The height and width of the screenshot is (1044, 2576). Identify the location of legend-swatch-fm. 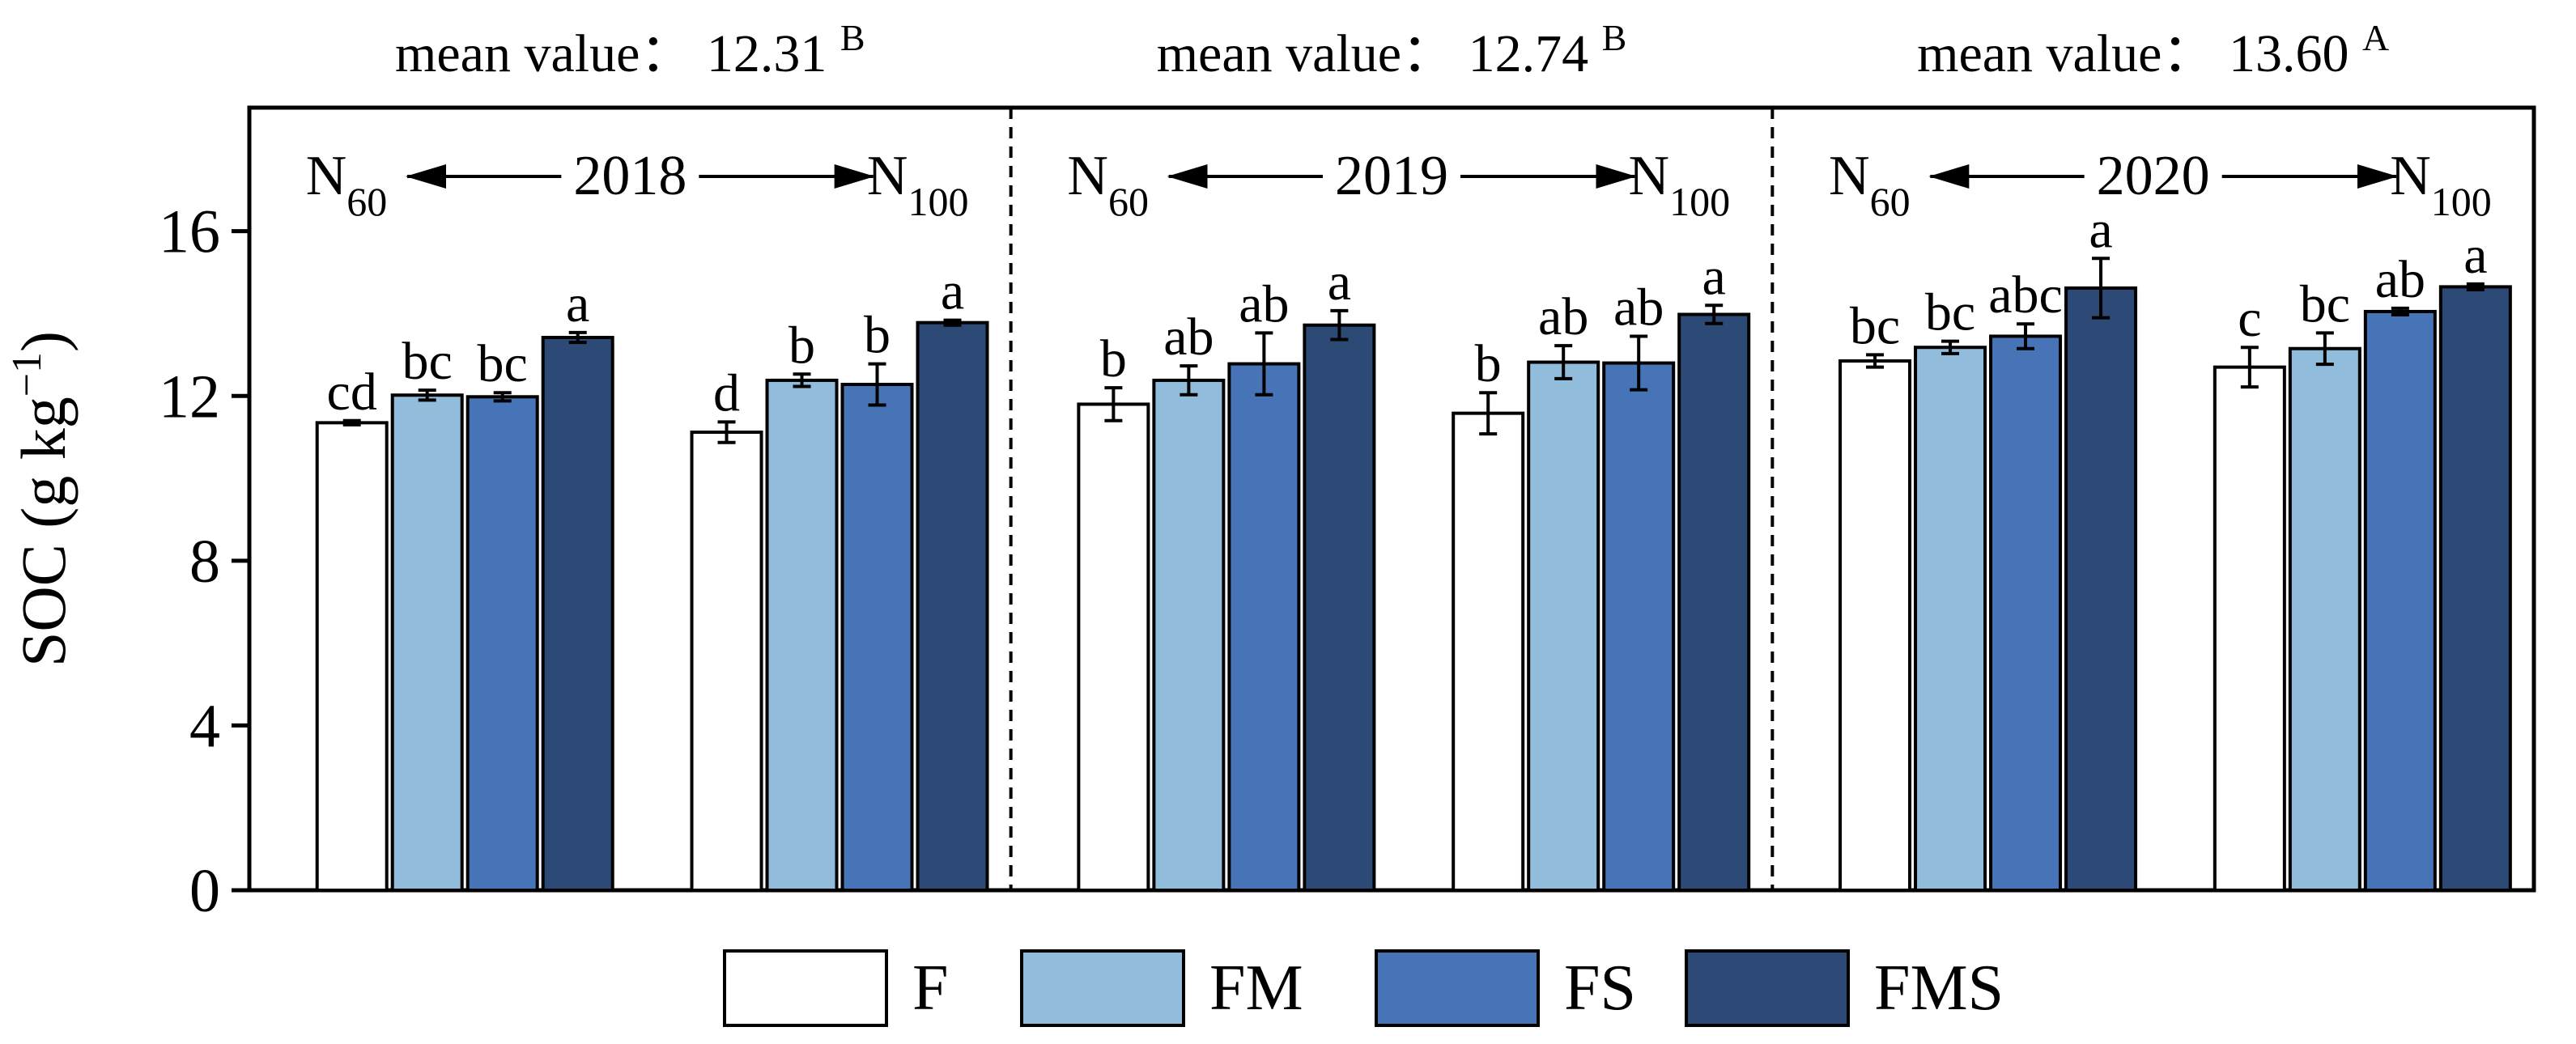
(1102, 988).